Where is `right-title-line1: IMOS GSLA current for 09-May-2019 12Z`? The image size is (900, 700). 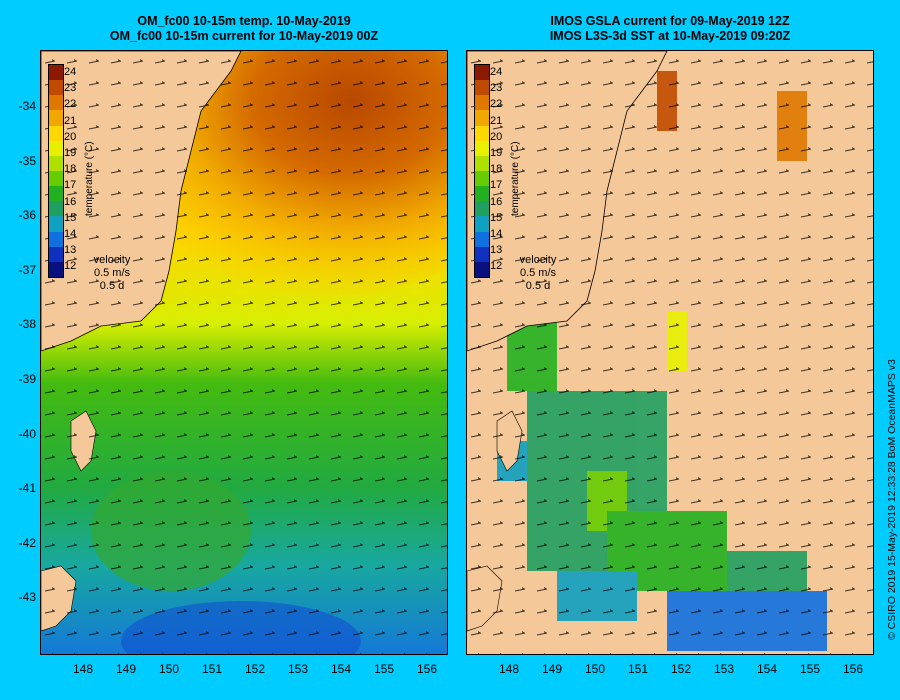 right-title-line1: IMOS GSLA current for 09-May-2019 12Z is located at coordinates (670, 21).